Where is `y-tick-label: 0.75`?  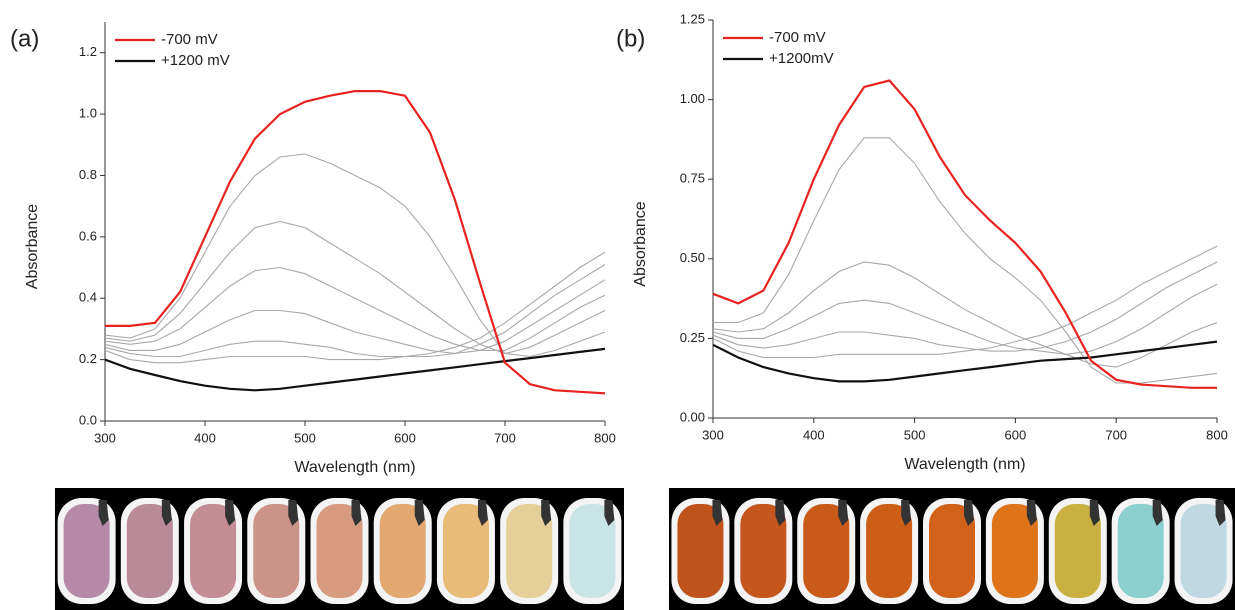
y-tick-label: 0.75 is located at coordinates (692, 178).